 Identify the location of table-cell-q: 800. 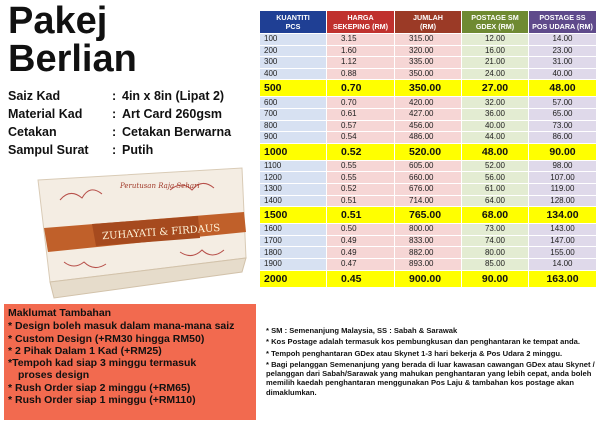
(293, 126).